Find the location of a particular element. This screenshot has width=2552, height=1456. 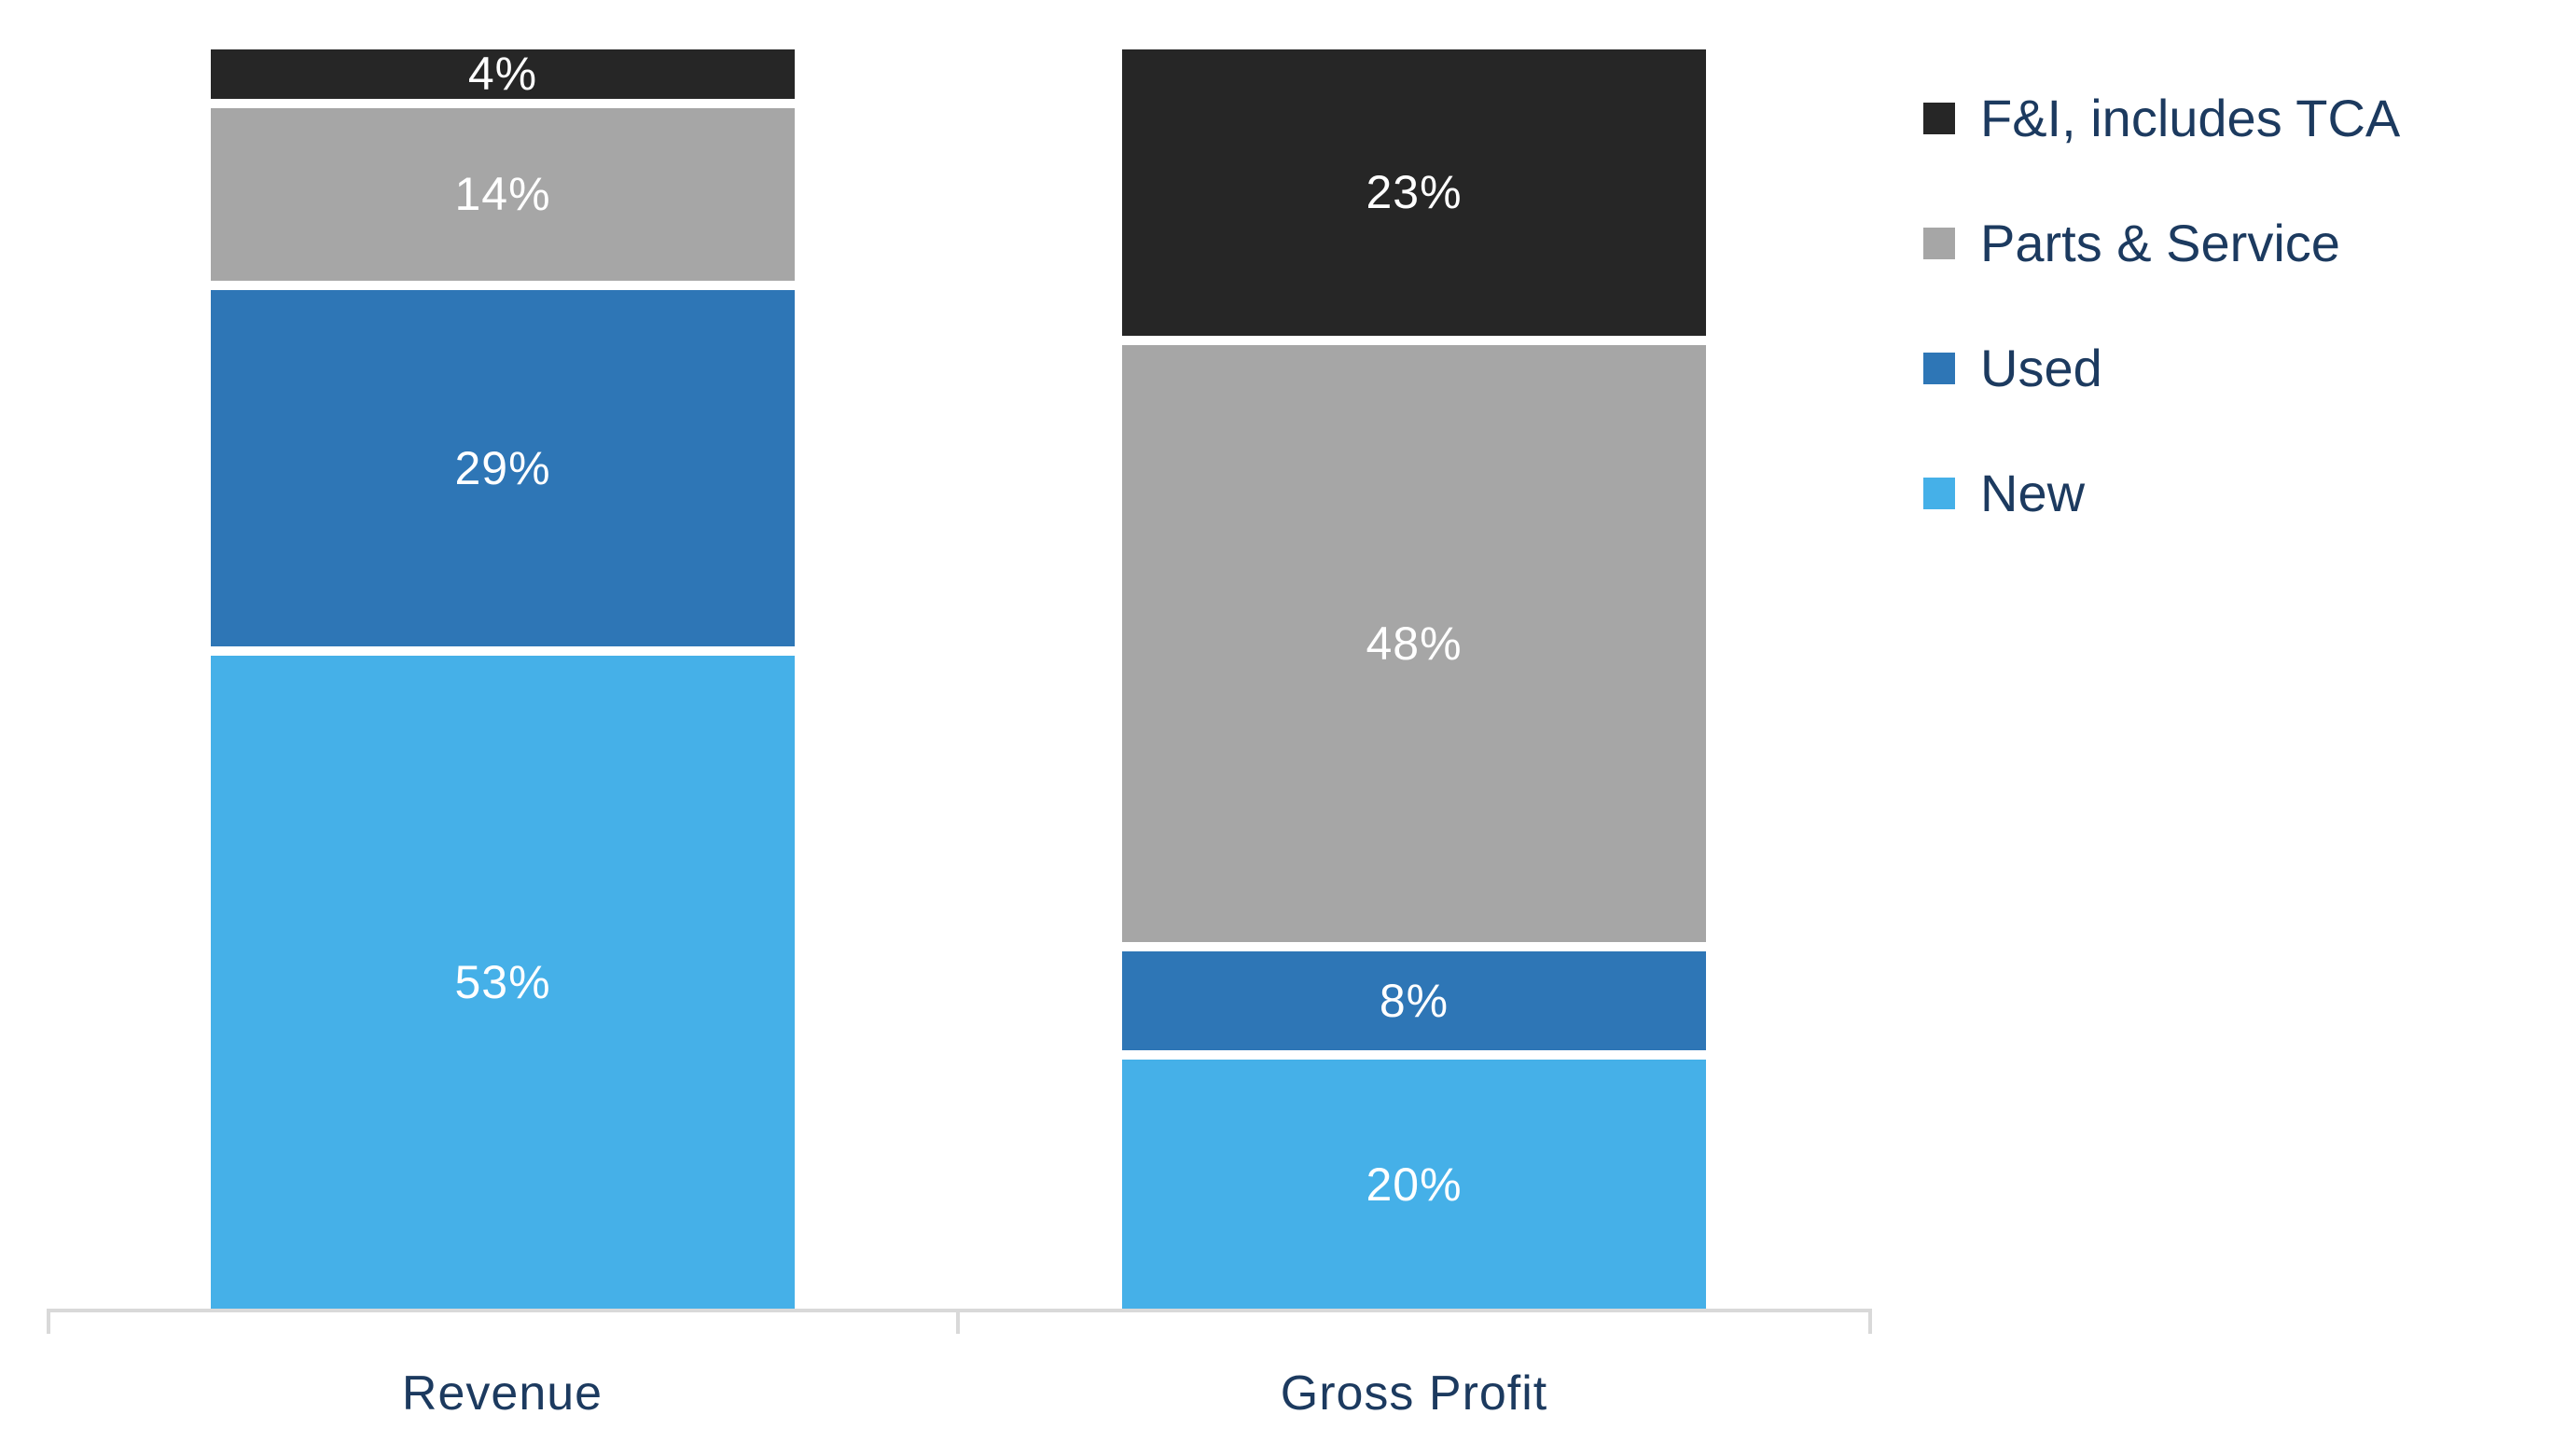

data-label-parts-service-revenue: 14% is located at coordinates (502, 194).